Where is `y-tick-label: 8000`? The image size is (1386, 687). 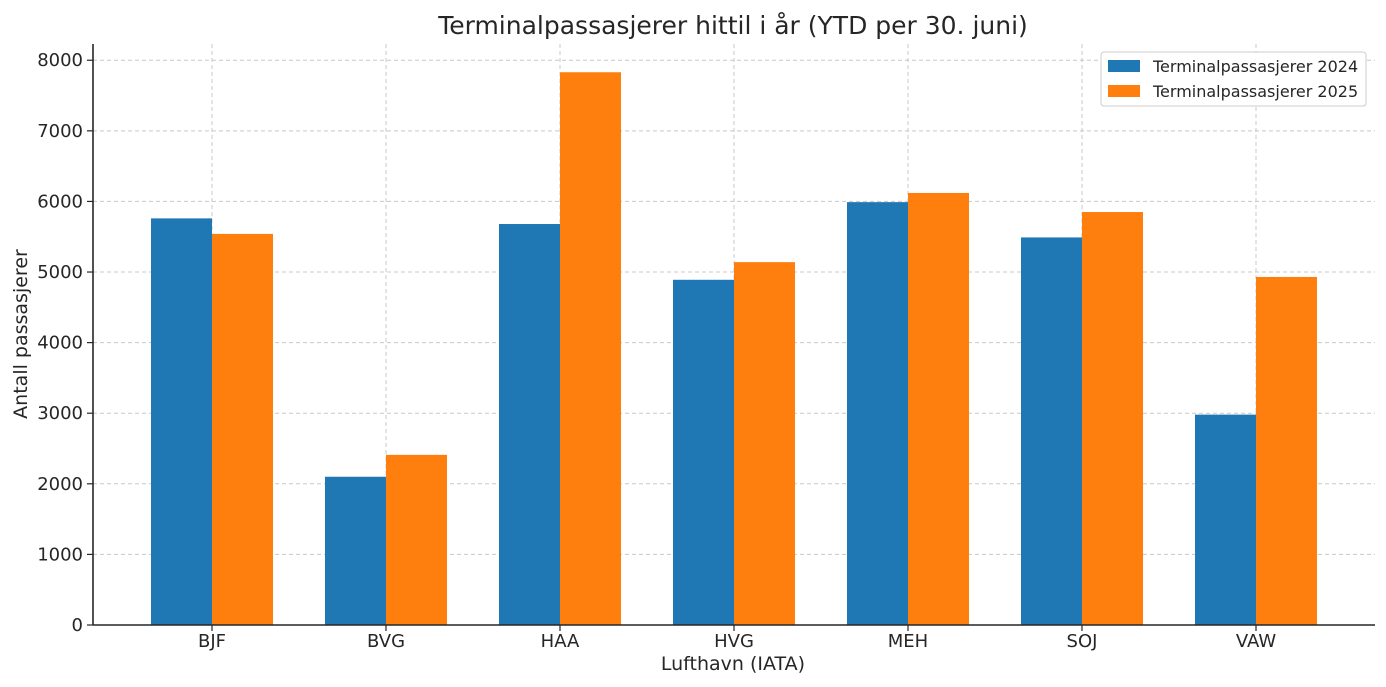
y-tick-label: 8000 is located at coordinates (60, 60).